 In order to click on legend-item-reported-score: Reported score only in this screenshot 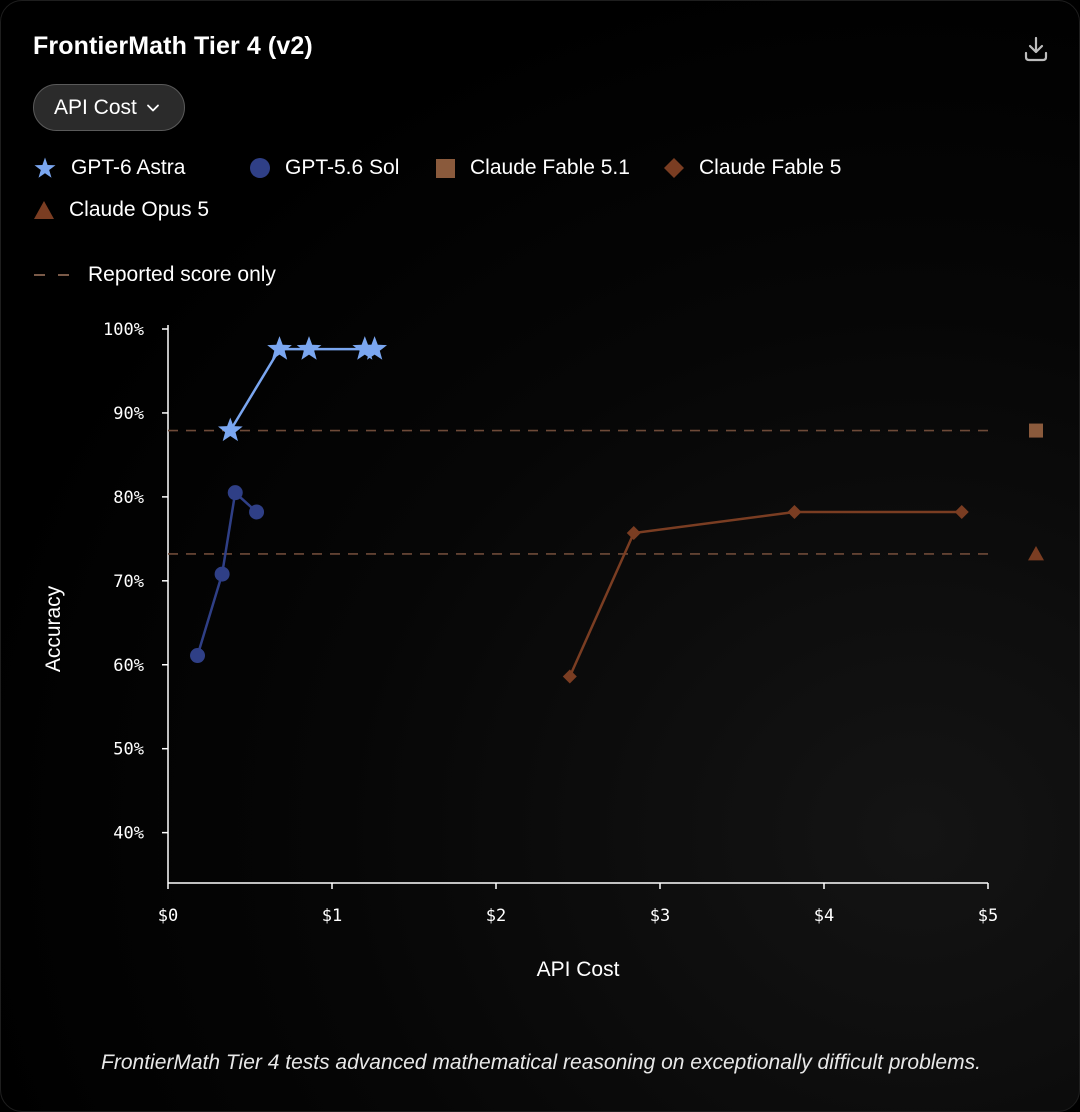, I will do `click(155, 275)`.